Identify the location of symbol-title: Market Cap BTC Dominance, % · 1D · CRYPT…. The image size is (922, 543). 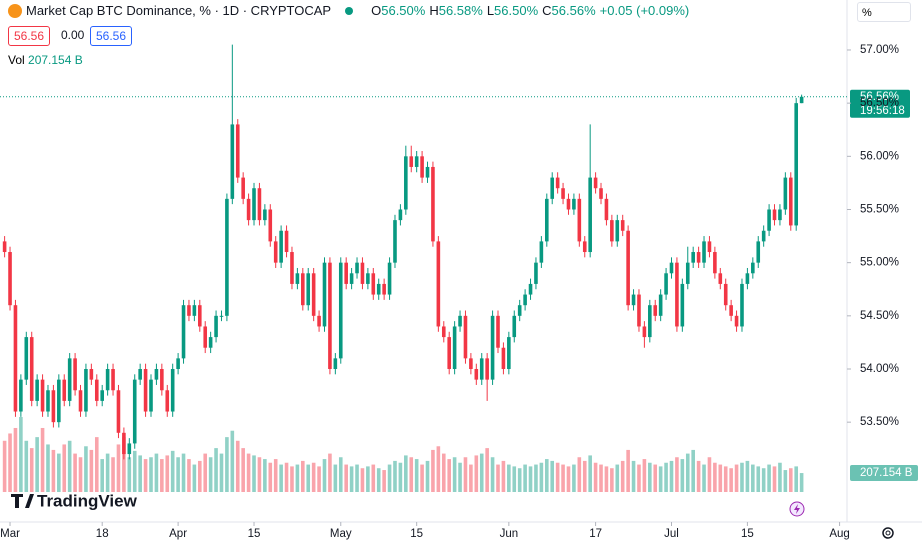
(179, 10).